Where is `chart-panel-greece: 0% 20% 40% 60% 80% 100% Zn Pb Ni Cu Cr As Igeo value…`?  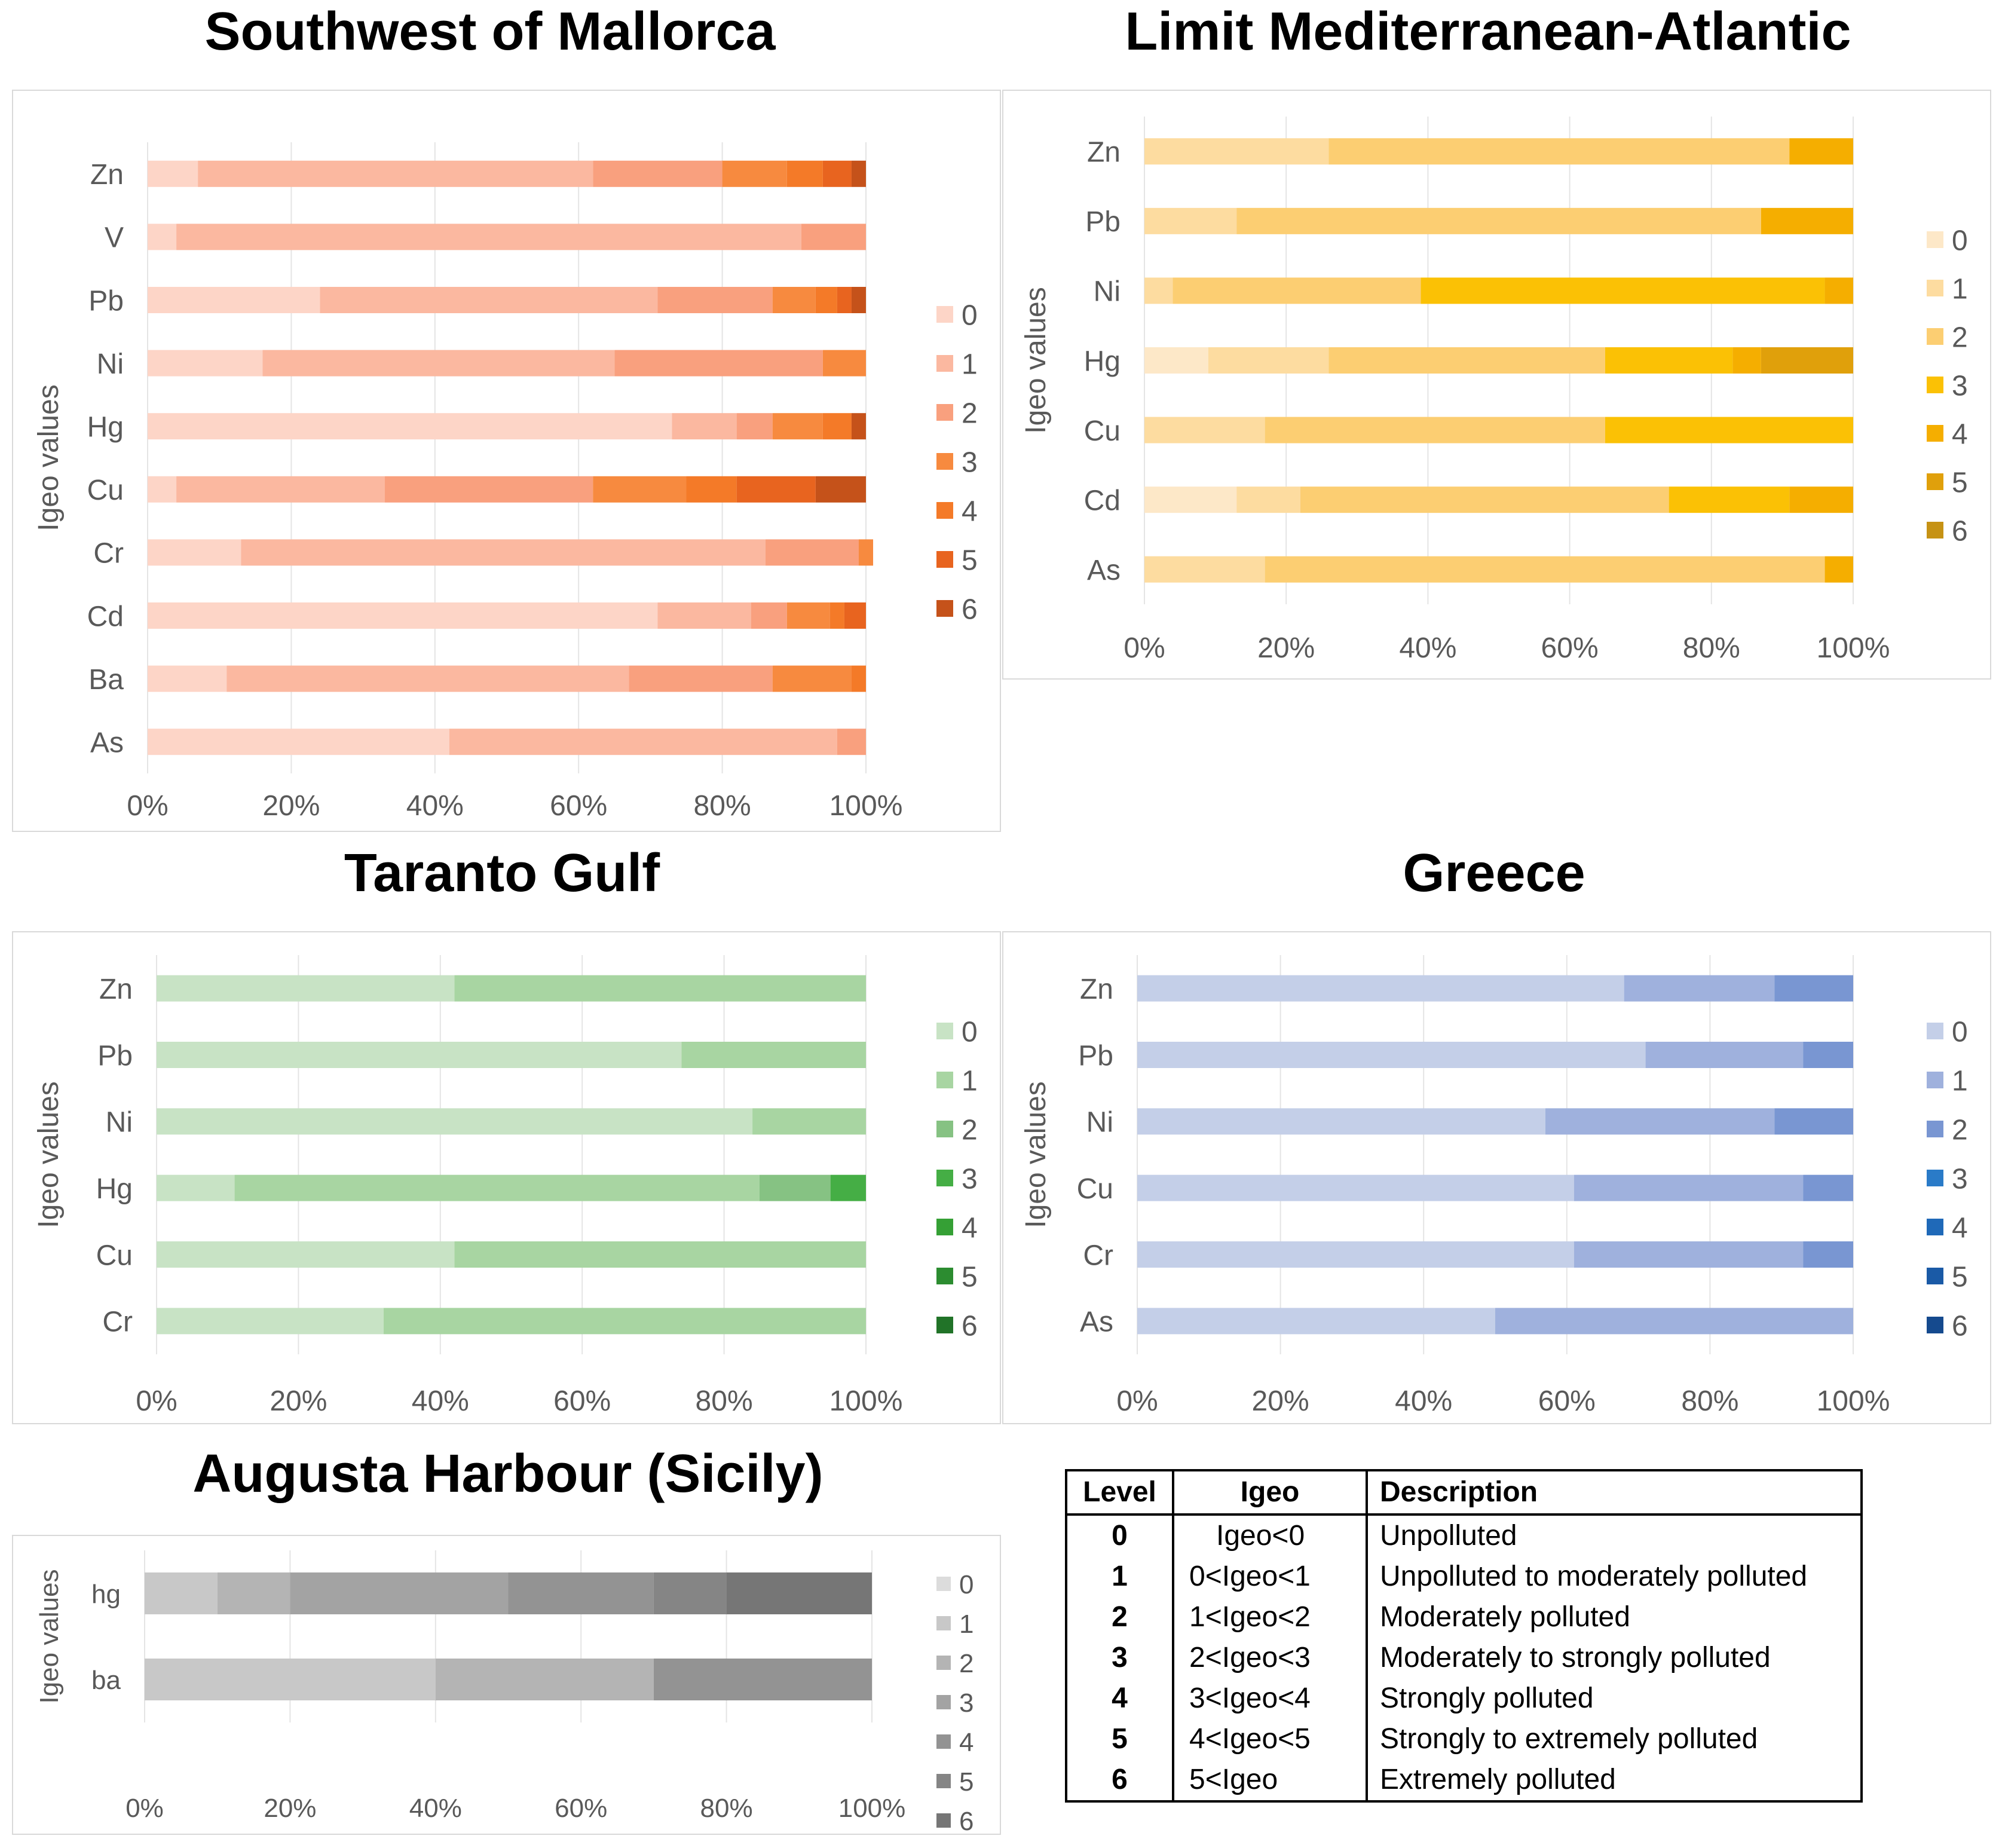
chart-panel-greece: 0% 20% 40% 60% 80% 100% Zn Pb Ni Cu Cr As Igeo value… is located at coordinates (1496, 1177).